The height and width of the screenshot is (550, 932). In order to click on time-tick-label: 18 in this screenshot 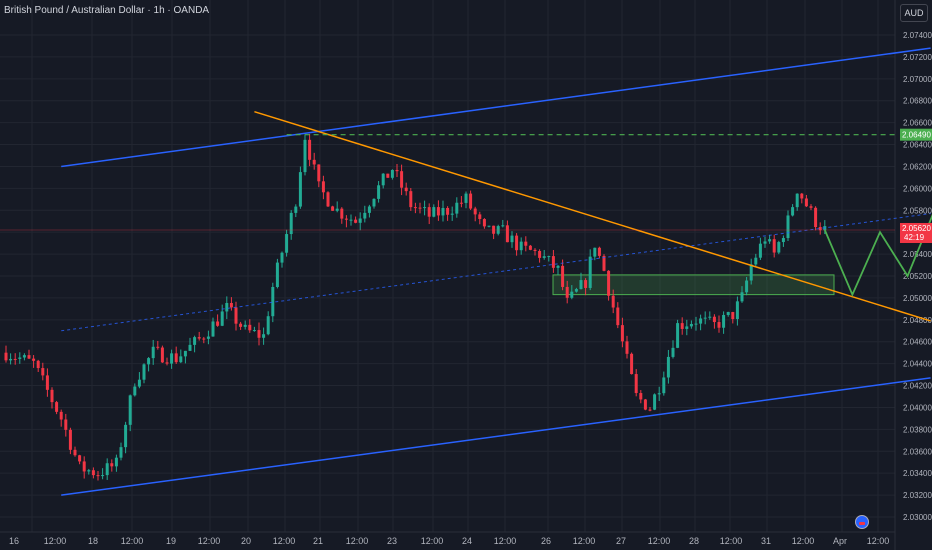, I will do `click(93, 541)`.